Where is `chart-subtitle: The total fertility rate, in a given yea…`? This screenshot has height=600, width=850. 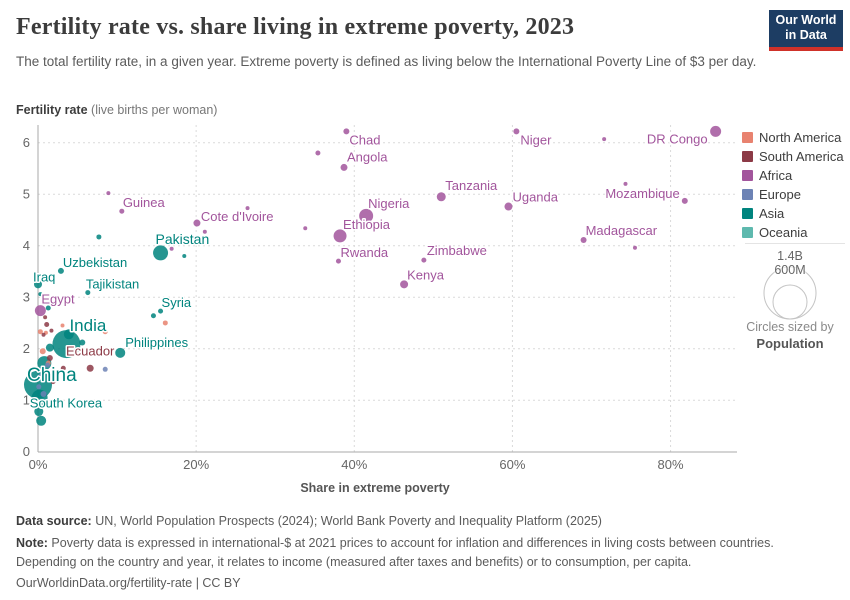
chart-subtitle: The total fertility rate, in a given yea… is located at coordinates (386, 61).